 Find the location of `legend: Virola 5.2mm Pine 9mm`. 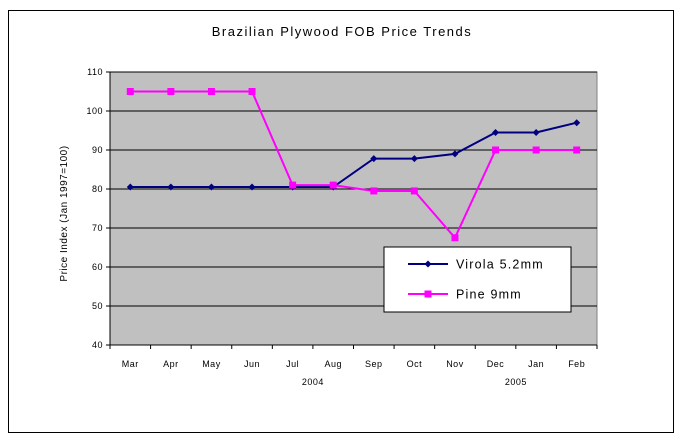

legend: Virola 5.2mm Pine 9mm is located at coordinates (477, 279).